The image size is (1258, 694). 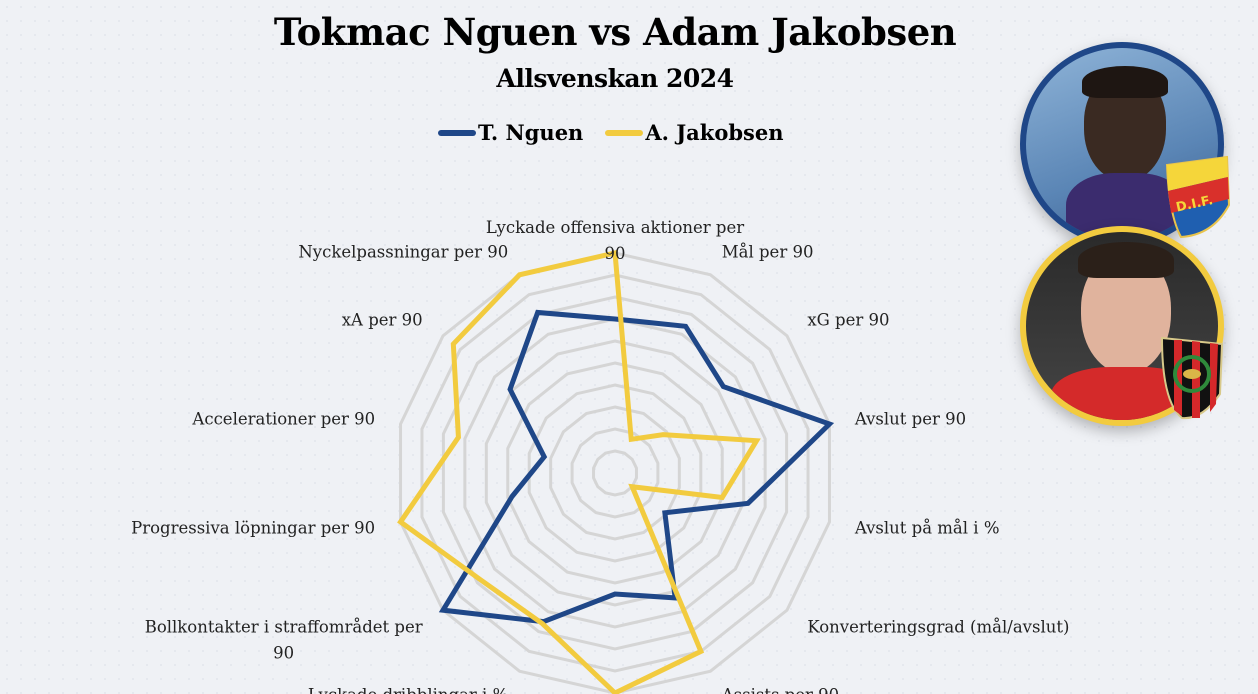 I want to click on series-line-nguen, so click(x=636, y=467).